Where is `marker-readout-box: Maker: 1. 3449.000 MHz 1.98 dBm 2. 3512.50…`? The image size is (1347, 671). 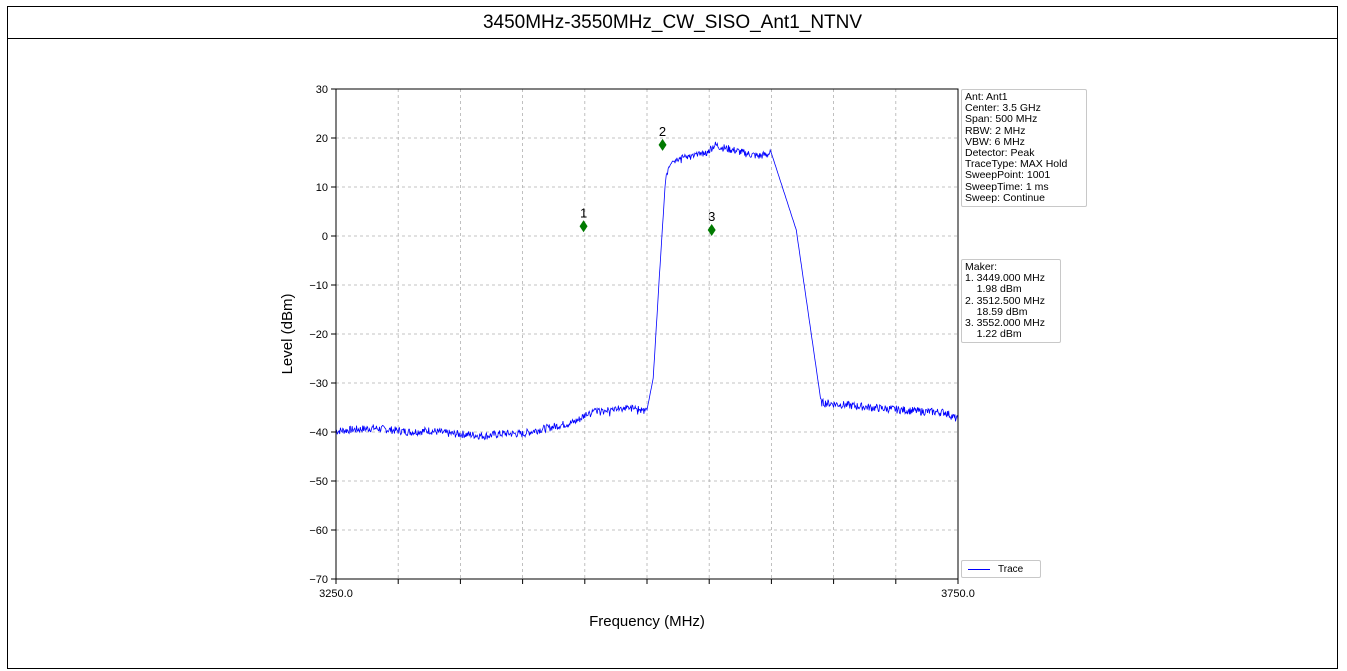 marker-readout-box: Maker: 1. 3449.000 MHz 1.98 dBm 2. 3512.50… is located at coordinates (1011, 301).